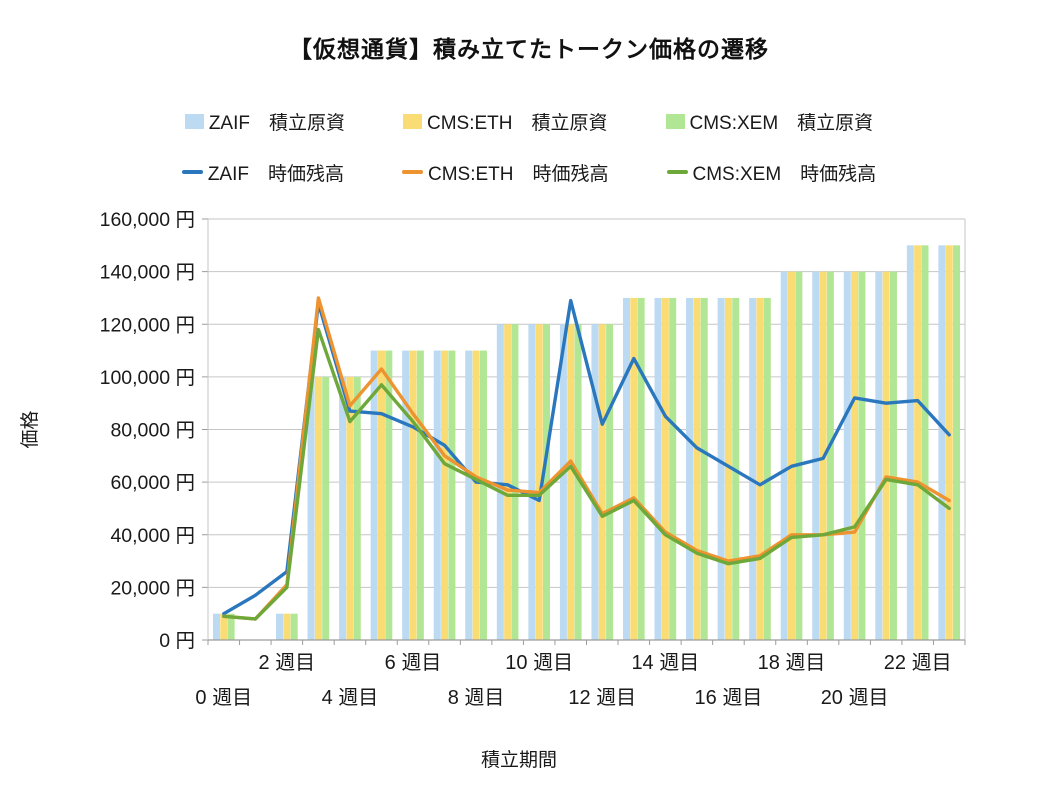  What do you see at coordinates (500, 482) in the screenshot?
I see `bar-week9-series0` at bounding box center [500, 482].